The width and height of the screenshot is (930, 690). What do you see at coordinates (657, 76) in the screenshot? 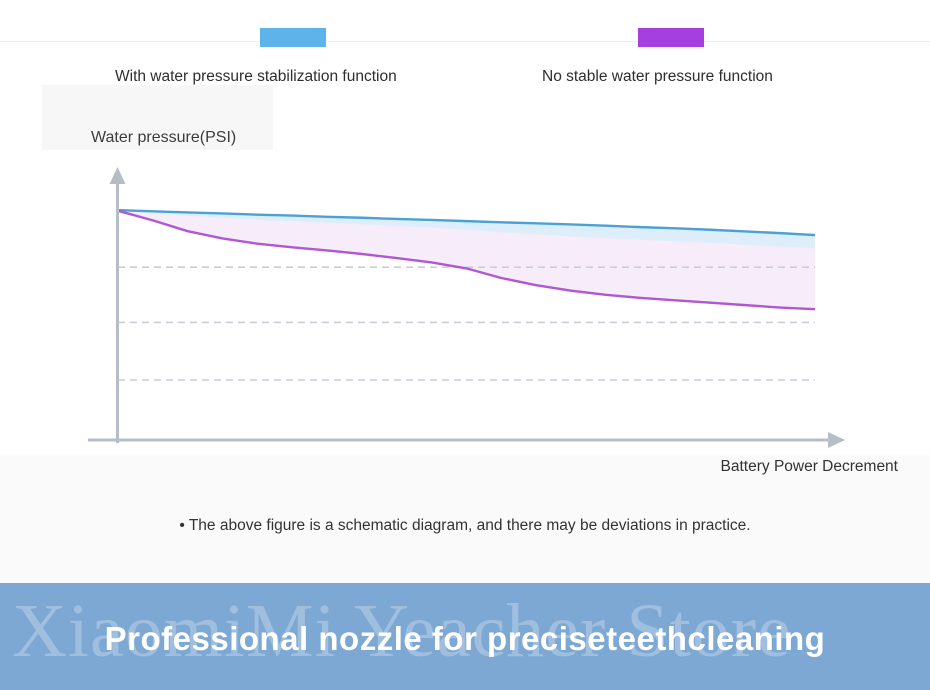
I see `legend-label-unstable: No stable water pressure function` at bounding box center [657, 76].